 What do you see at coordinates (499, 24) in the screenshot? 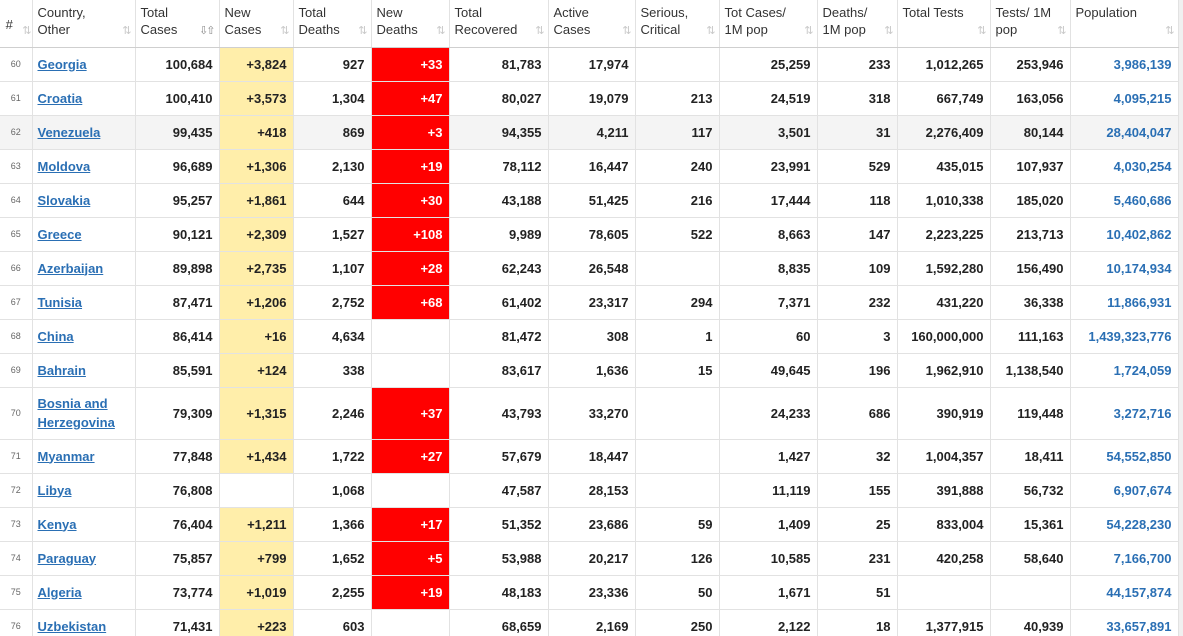
I see `column-header-total-recovered: Total Recovered ⇅` at bounding box center [499, 24].